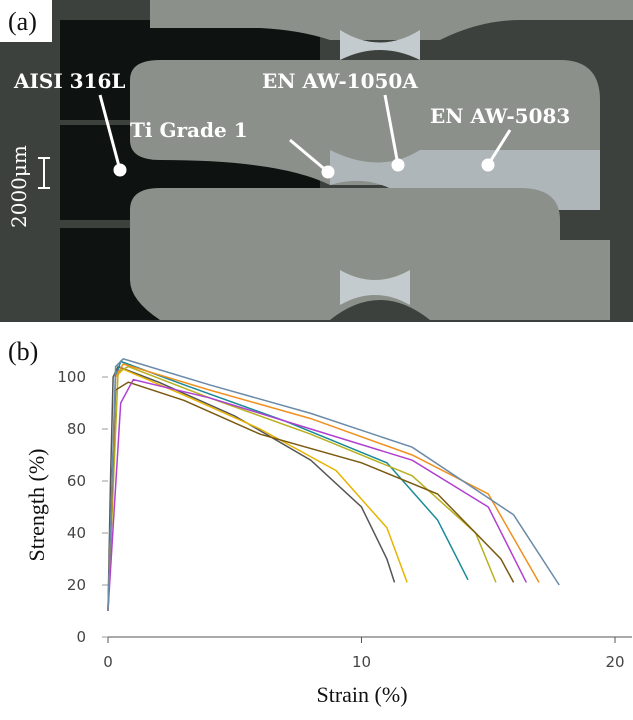 This screenshot has height=720, width=633. What do you see at coordinates (361, 662) in the screenshot?
I see `x-tick-label: 10` at bounding box center [361, 662].